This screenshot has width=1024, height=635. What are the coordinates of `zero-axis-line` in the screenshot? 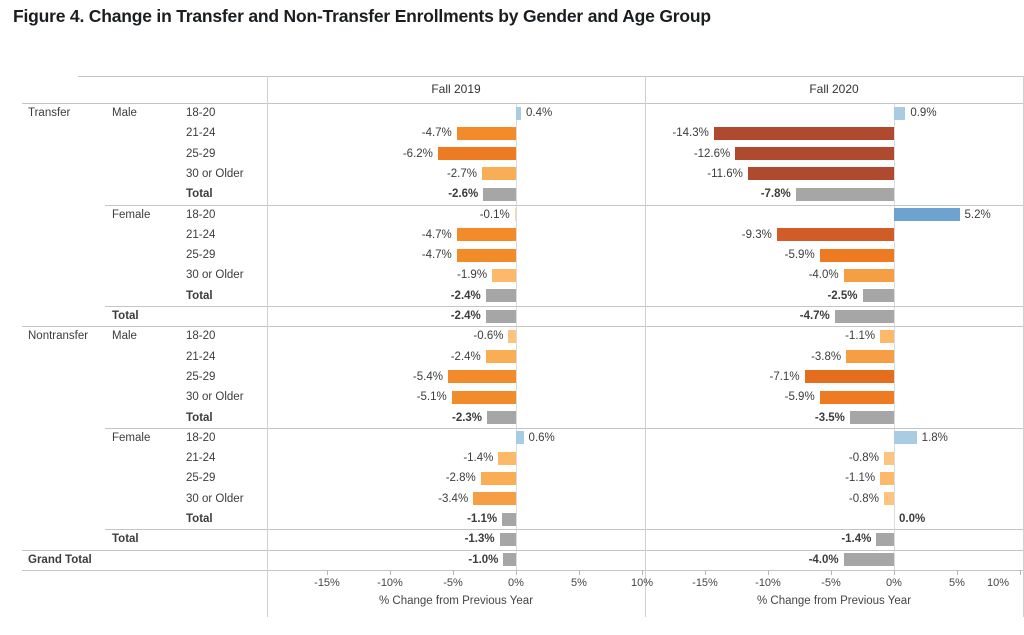 It's located at (516, 336).